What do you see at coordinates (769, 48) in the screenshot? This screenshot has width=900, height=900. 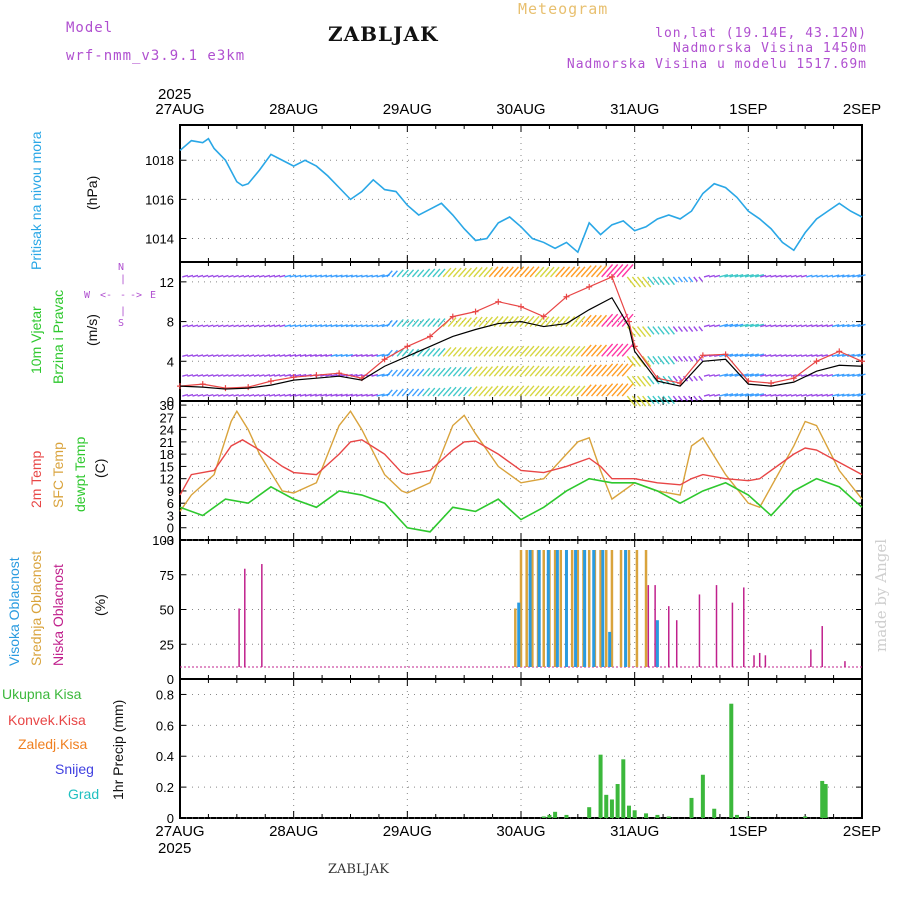 I see `altitude-label: Nadmorska Visina 1450m` at bounding box center [769, 48].